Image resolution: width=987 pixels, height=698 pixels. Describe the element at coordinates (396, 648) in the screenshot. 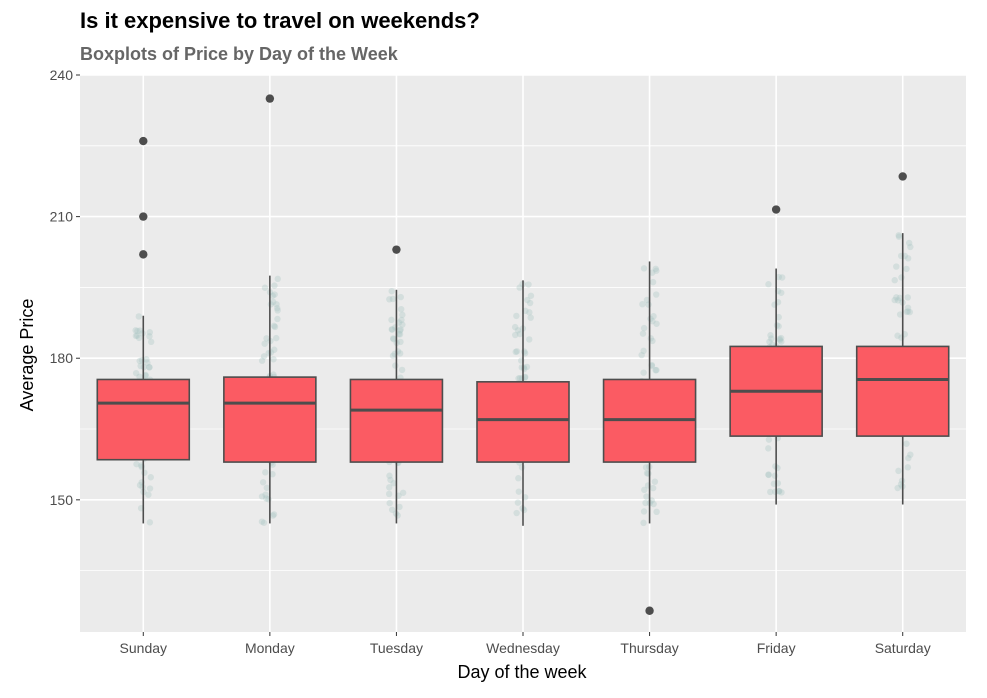

I see `x-tick-label: Tuesday` at that location.